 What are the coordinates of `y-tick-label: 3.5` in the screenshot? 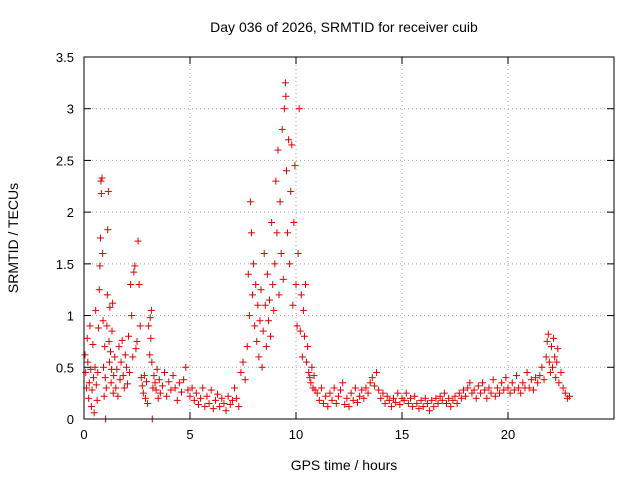 It's located at (65, 57).